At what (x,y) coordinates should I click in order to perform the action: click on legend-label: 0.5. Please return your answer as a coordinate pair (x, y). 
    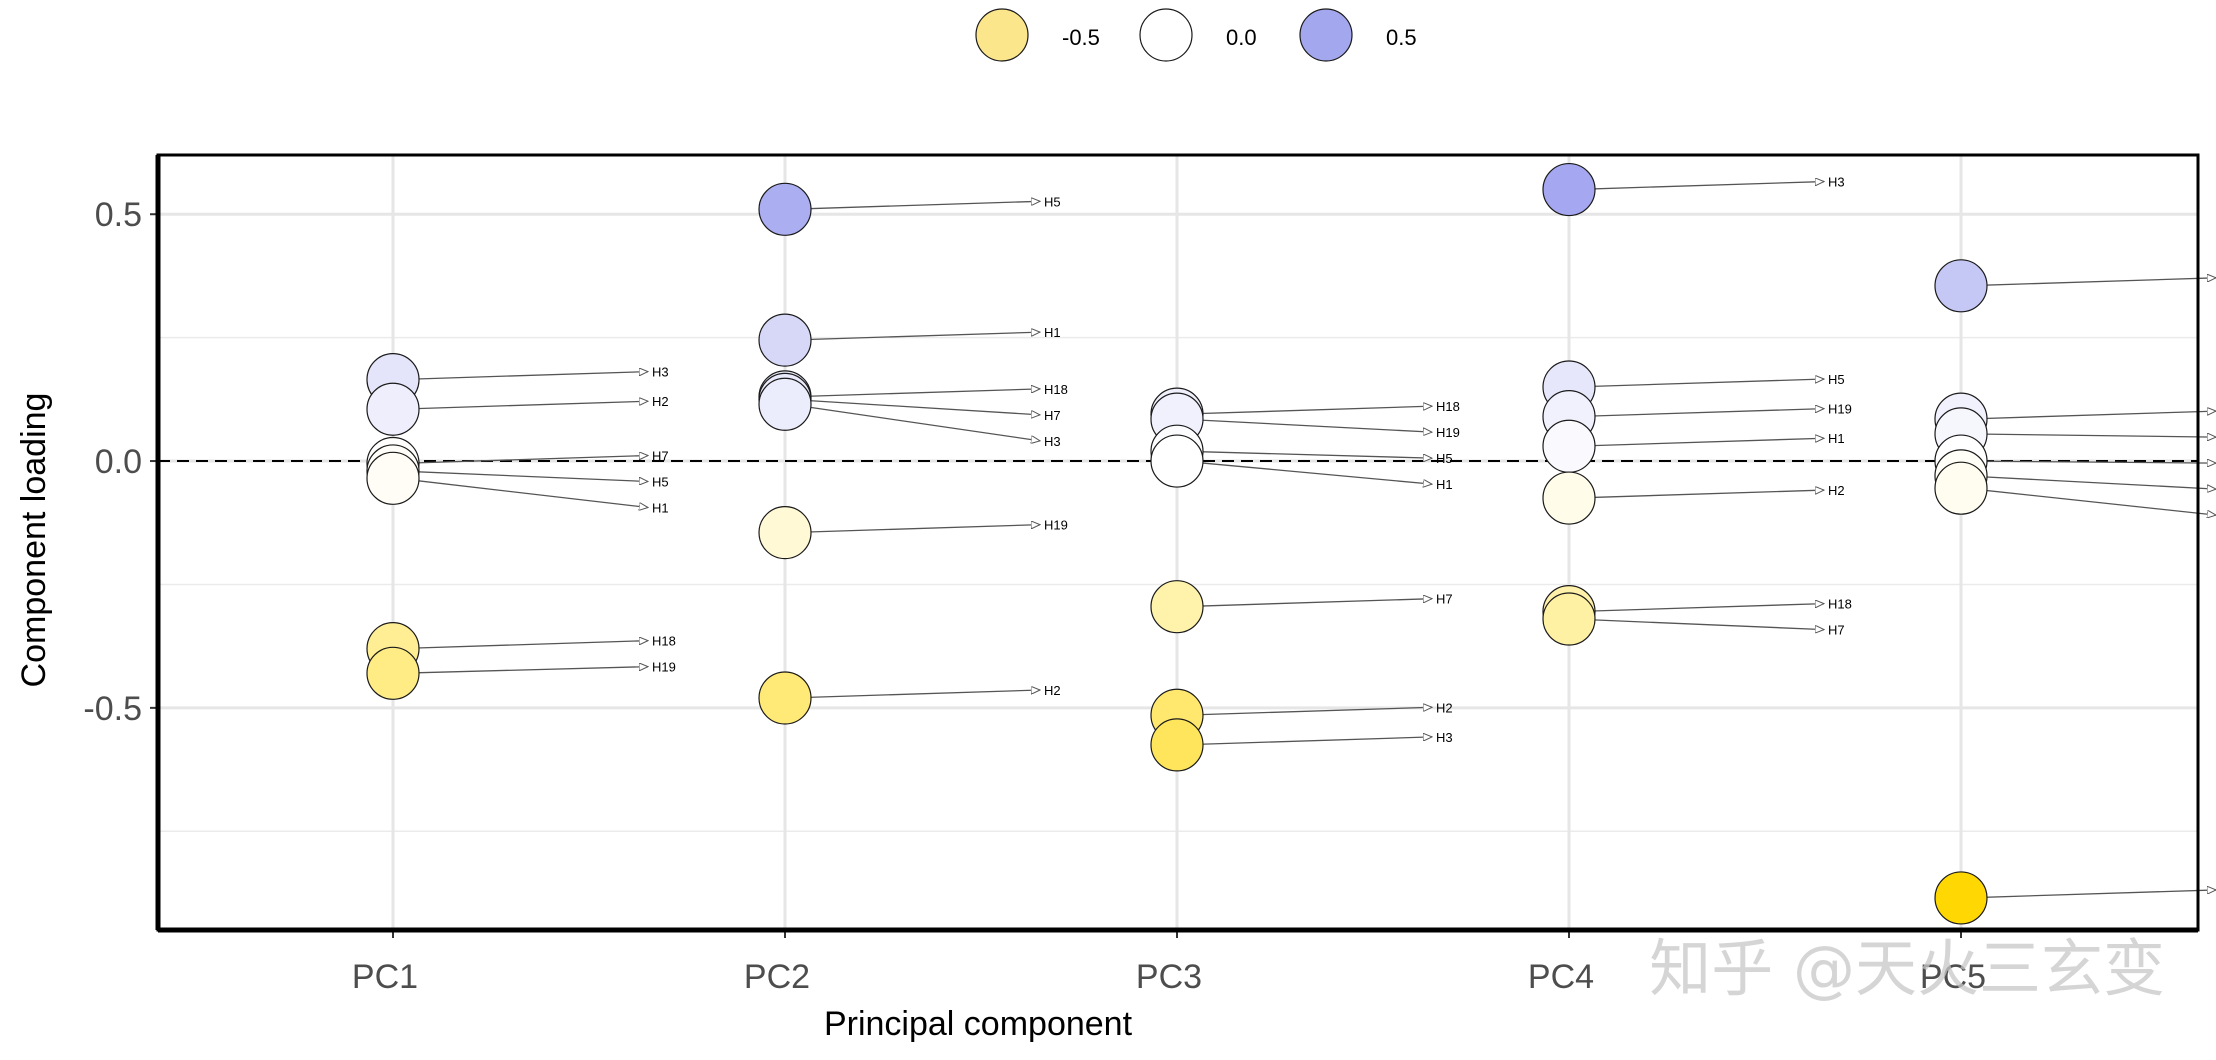
    Looking at the image, I should click on (1401, 37).